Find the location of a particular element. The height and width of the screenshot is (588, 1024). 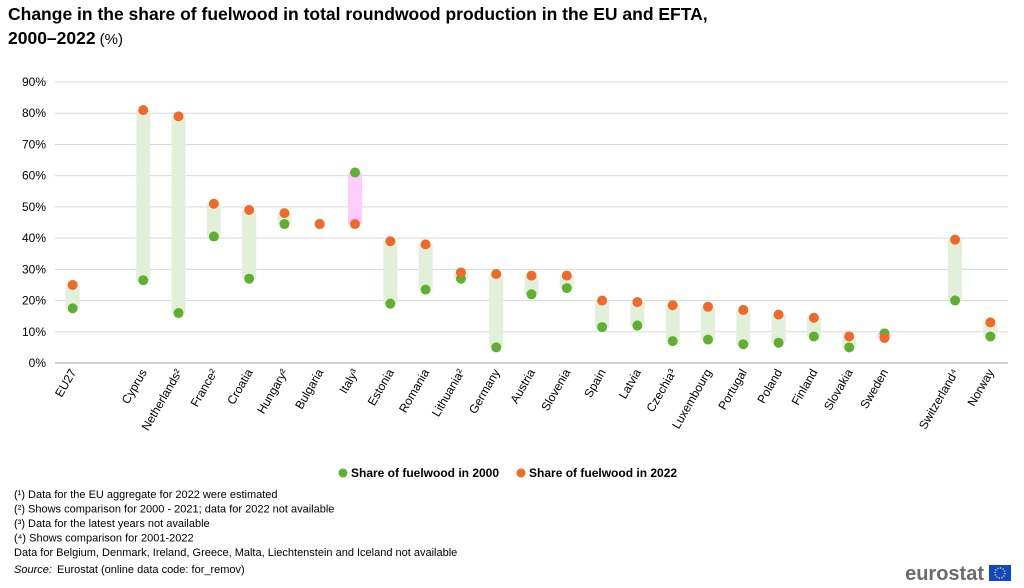

x-tick-label: Estonia is located at coordinates (381, 387).